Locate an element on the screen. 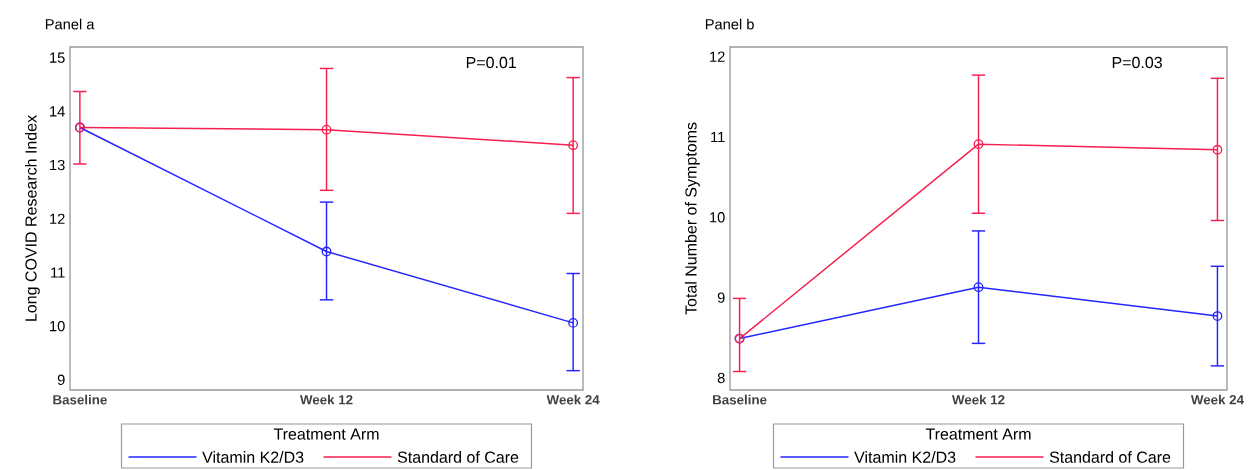 This screenshot has height=470, width=1252. y-tick-label: 8 is located at coordinates (721, 378).